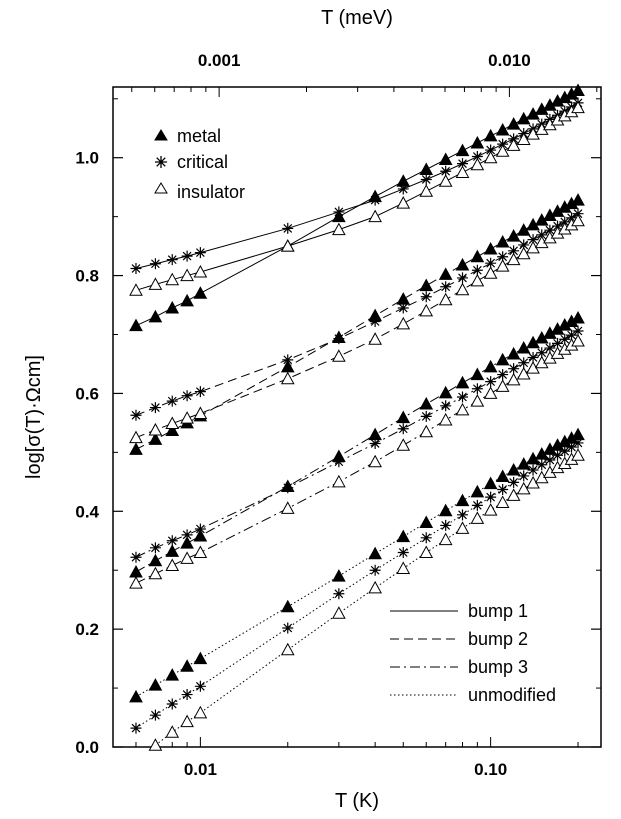 Image resolution: width=621 pixels, height=819 pixels. I want to click on legend-bump2-label: bump 2, so click(498, 639).